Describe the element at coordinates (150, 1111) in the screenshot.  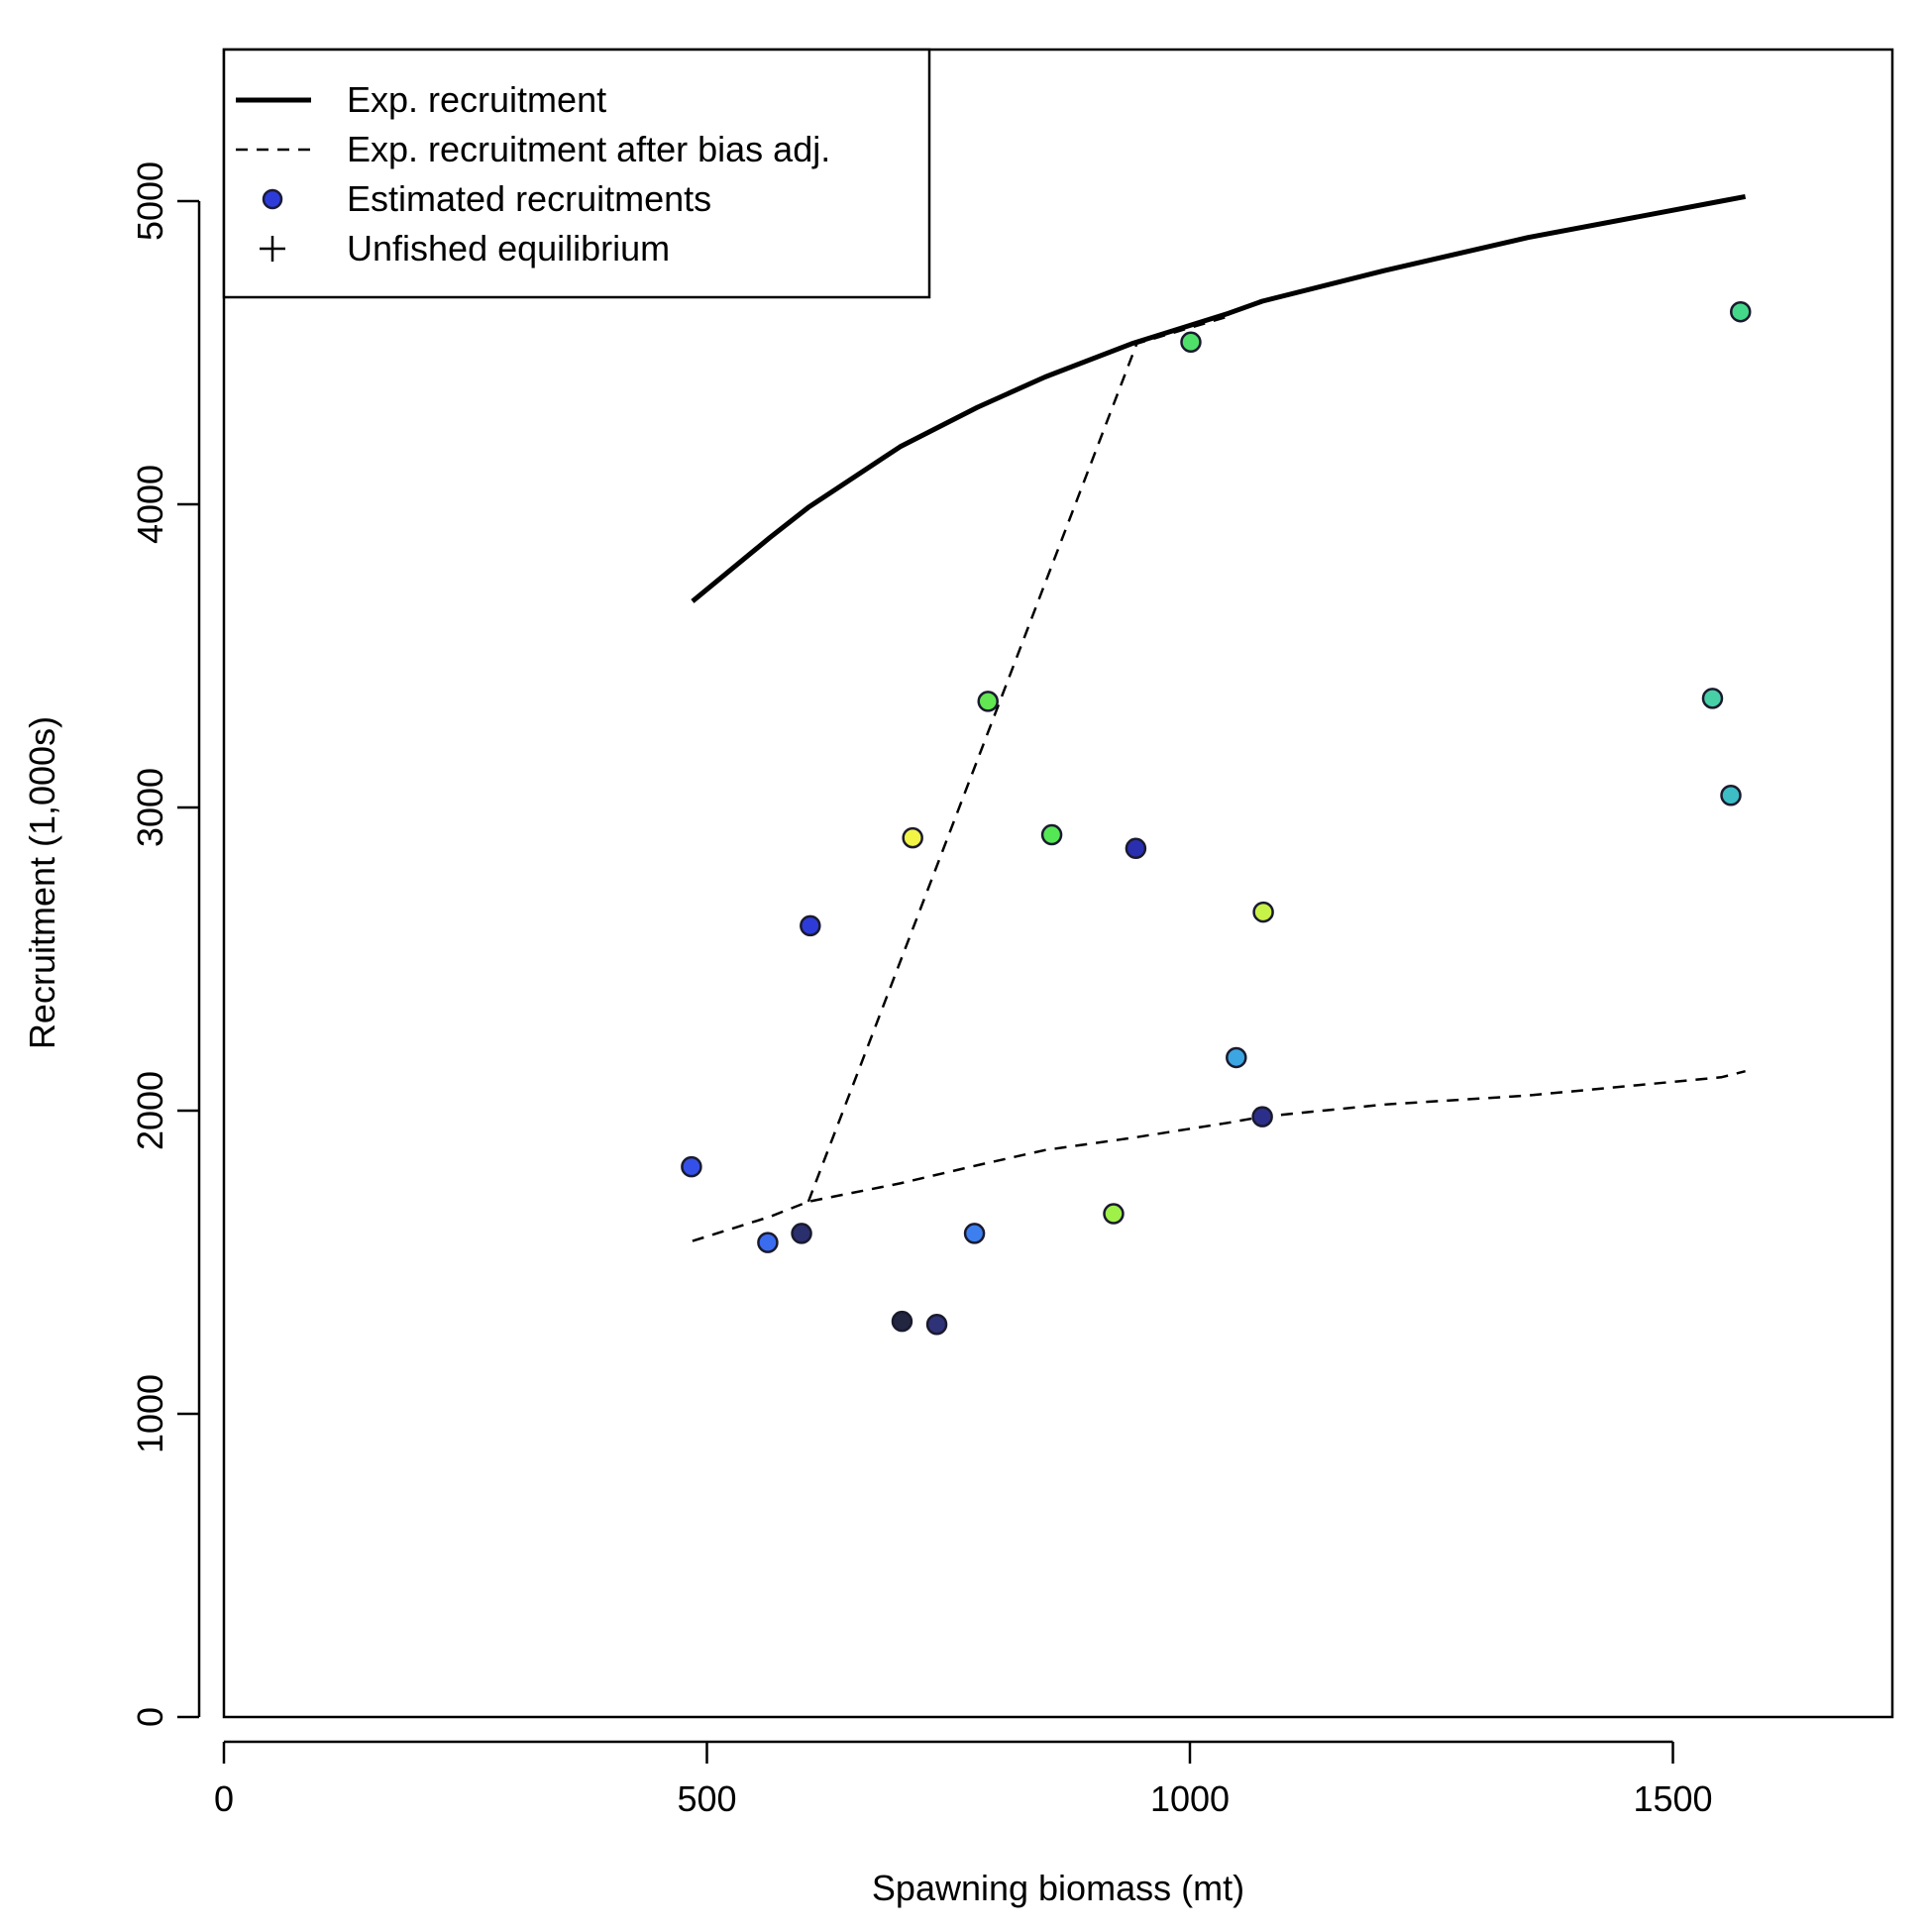
I see `y-tick-label: 2000` at that location.